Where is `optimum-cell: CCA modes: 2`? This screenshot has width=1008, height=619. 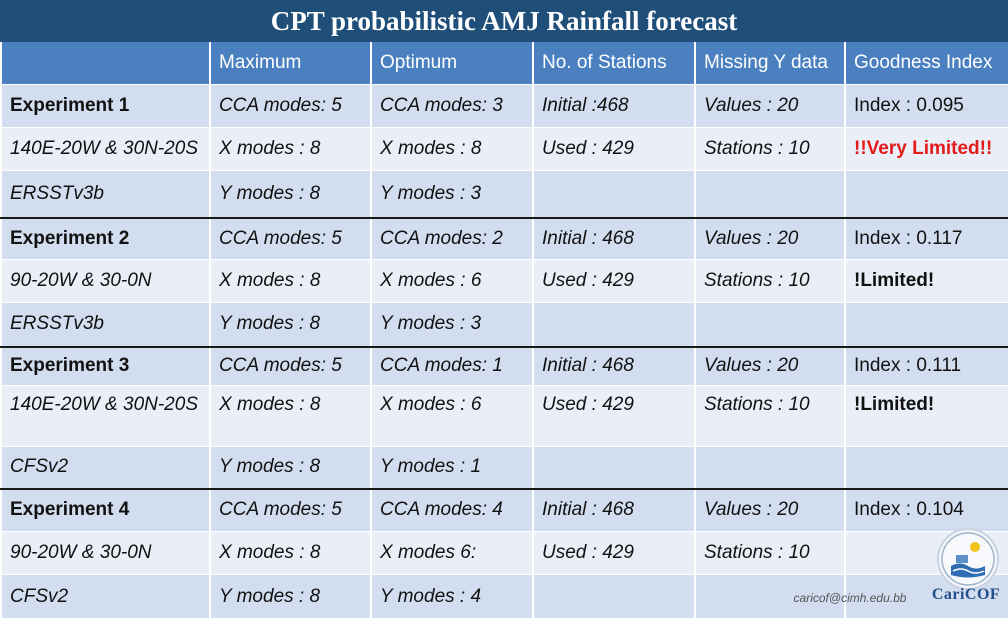
optimum-cell: CCA modes: 2 is located at coordinates (452, 238).